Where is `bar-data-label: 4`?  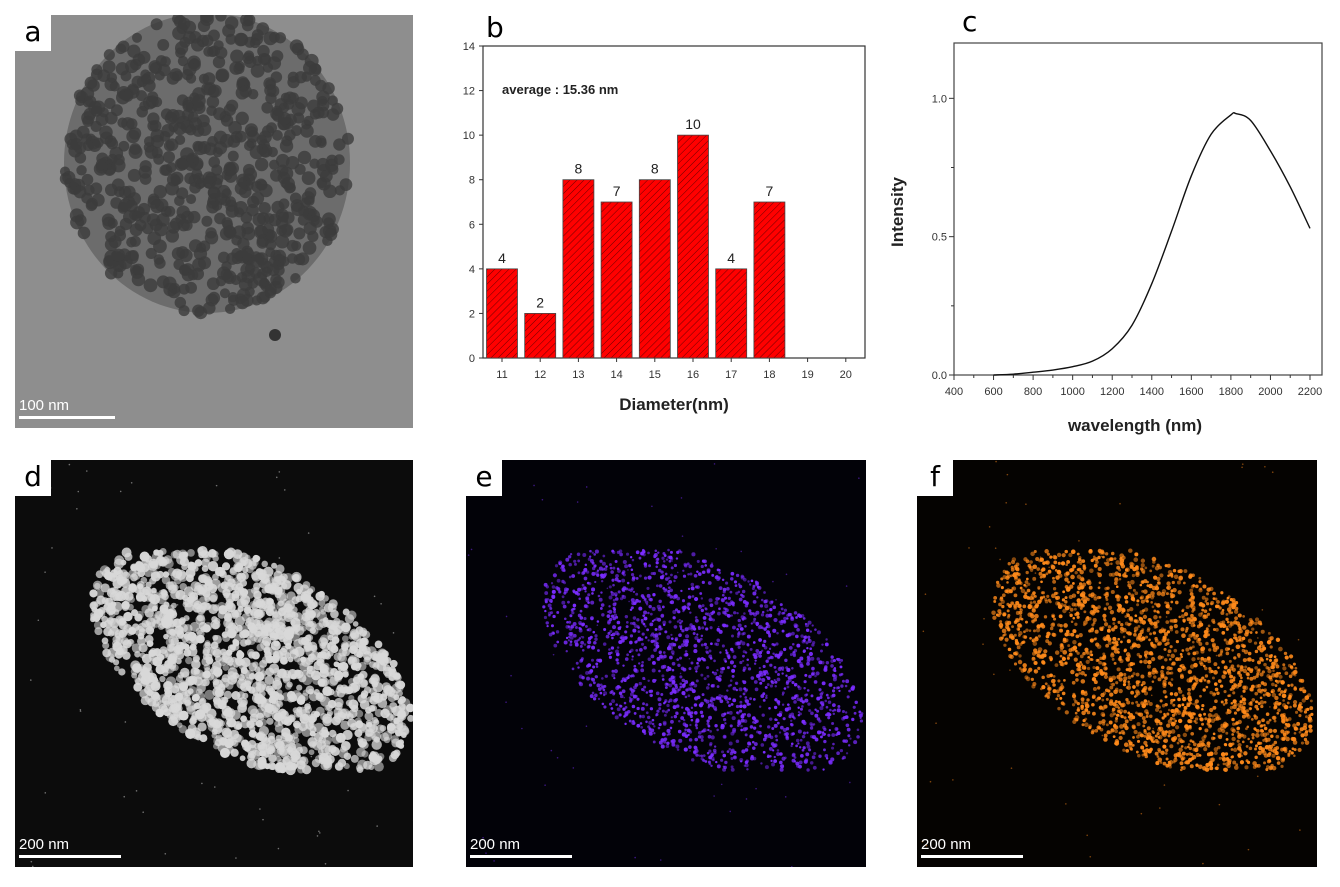 bar-data-label: 4 is located at coordinates (502, 258).